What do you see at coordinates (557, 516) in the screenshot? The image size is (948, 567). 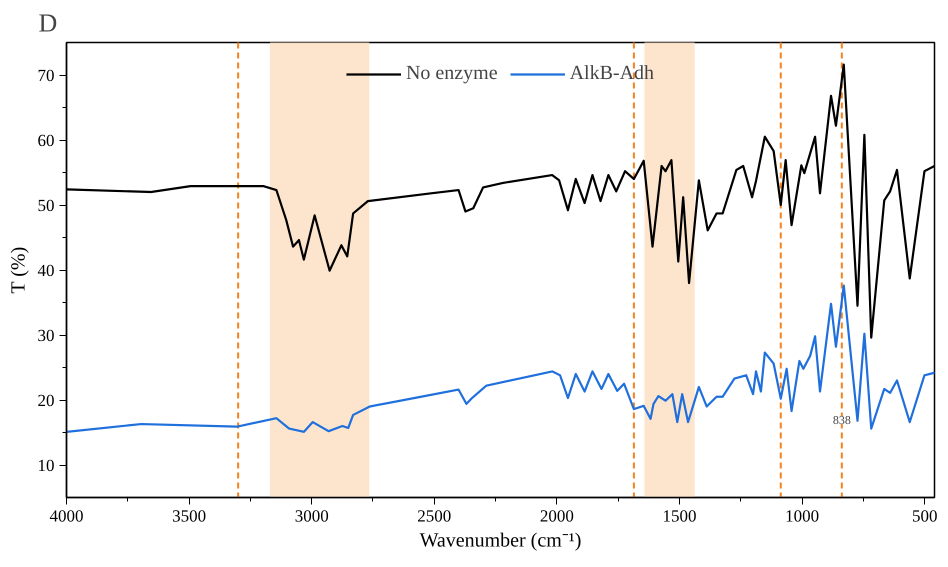 I see `x-tick-label: 2000` at bounding box center [557, 516].